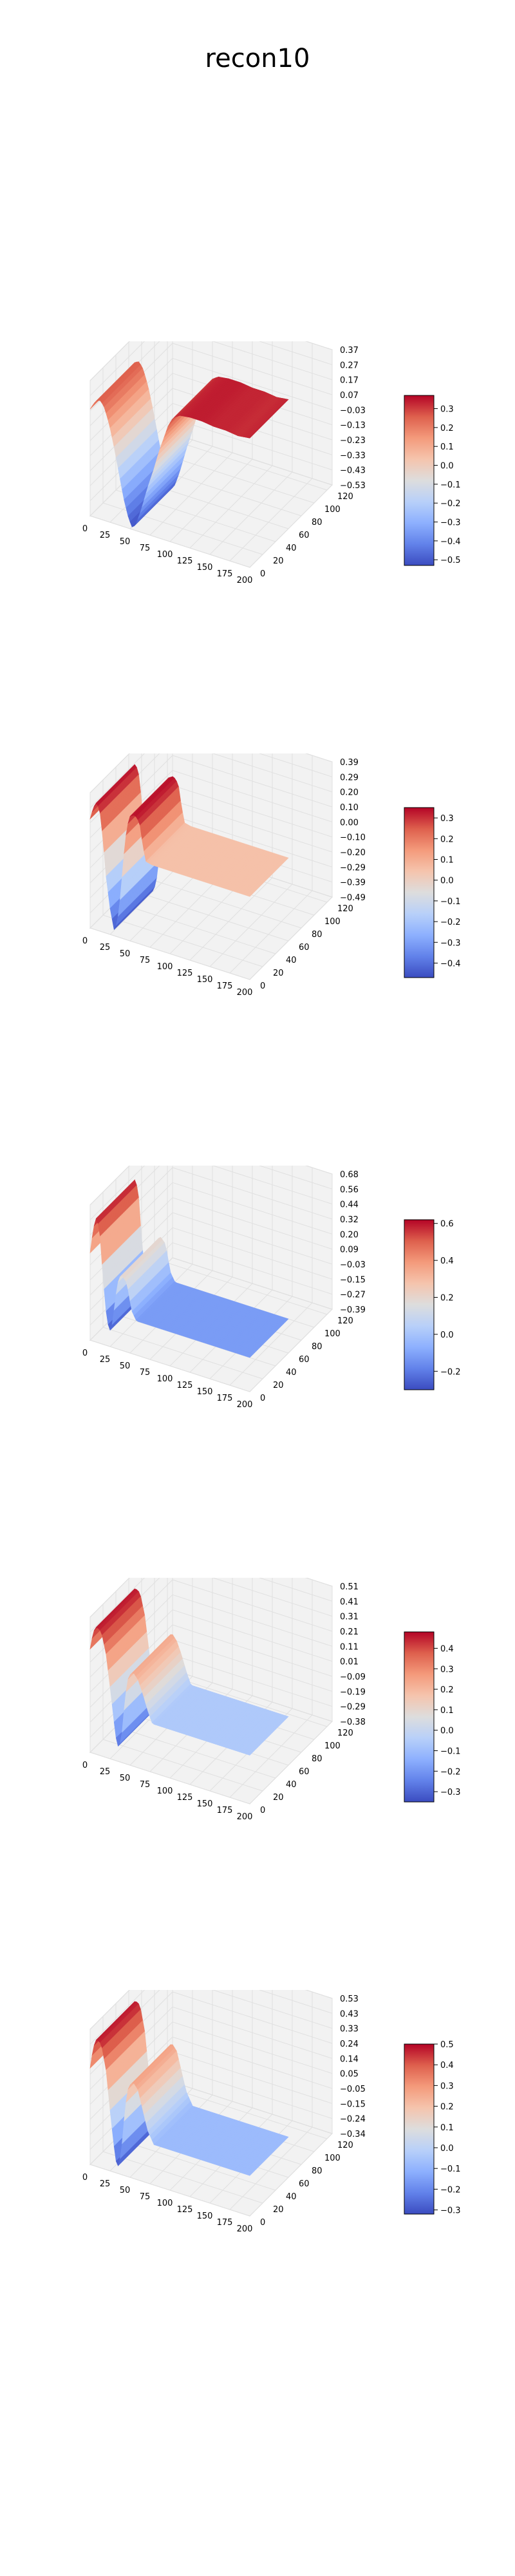 The height and width of the screenshot is (2576, 515). Describe the element at coordinates (349, 381) in the screenshot. I see `z-tick-label: 0.17` at that location.